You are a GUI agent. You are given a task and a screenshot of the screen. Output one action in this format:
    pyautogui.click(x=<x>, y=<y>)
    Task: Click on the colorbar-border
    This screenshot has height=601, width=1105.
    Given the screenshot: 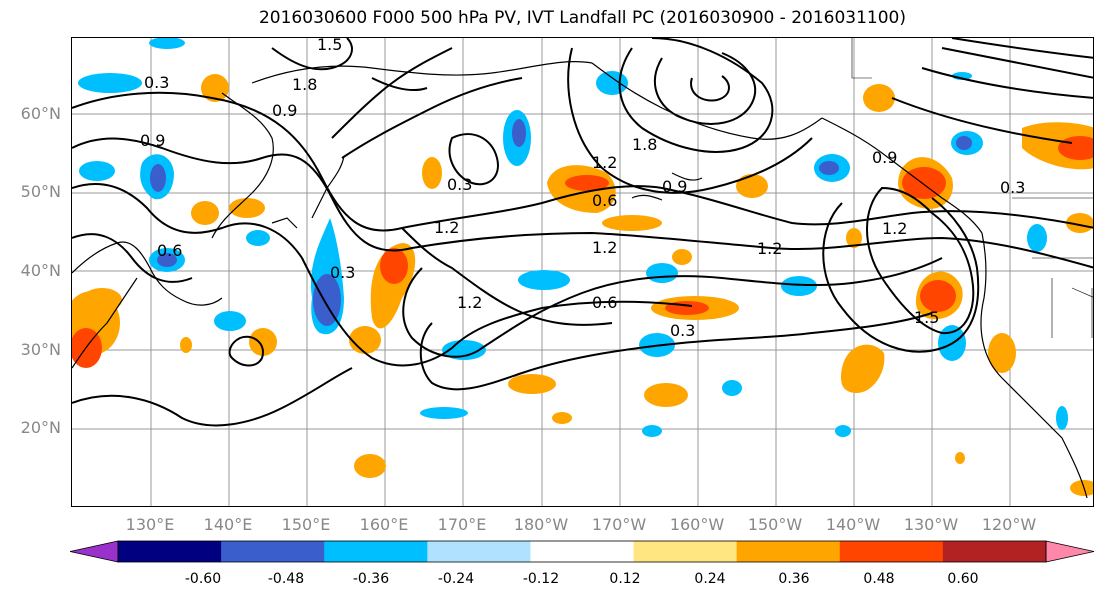 What is the action you would take?
    pyautogui.click(x=582, y=551)
    